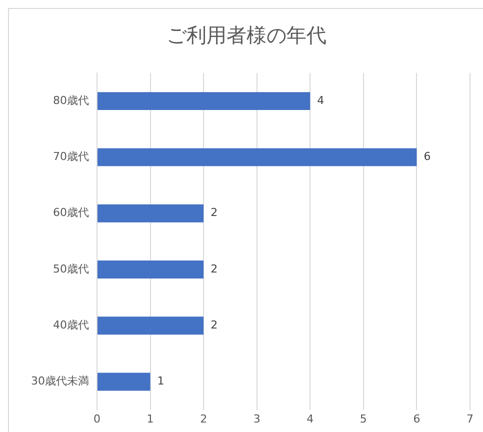 This screenshot has width=483, height=432. What do you see at coordinates (256, 419) in the screenshot?
I see `x-tick-label: 3` at bounding box center [256, 419].